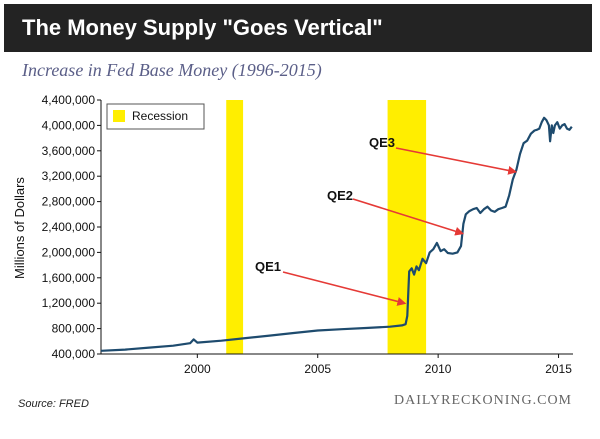 The image size is (600, 439). I want to click on brand-logo-text: DAILYRECKONING.COM, so click(483, 400).